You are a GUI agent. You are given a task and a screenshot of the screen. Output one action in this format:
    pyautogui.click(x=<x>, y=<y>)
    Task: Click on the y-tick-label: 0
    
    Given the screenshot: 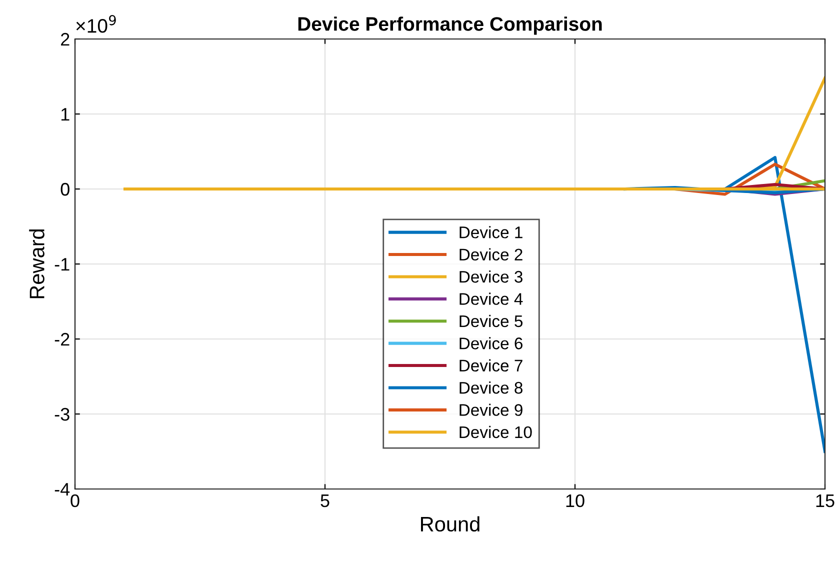 What is the action you would take?
    pyautogui.click(x=65, y=189)
    